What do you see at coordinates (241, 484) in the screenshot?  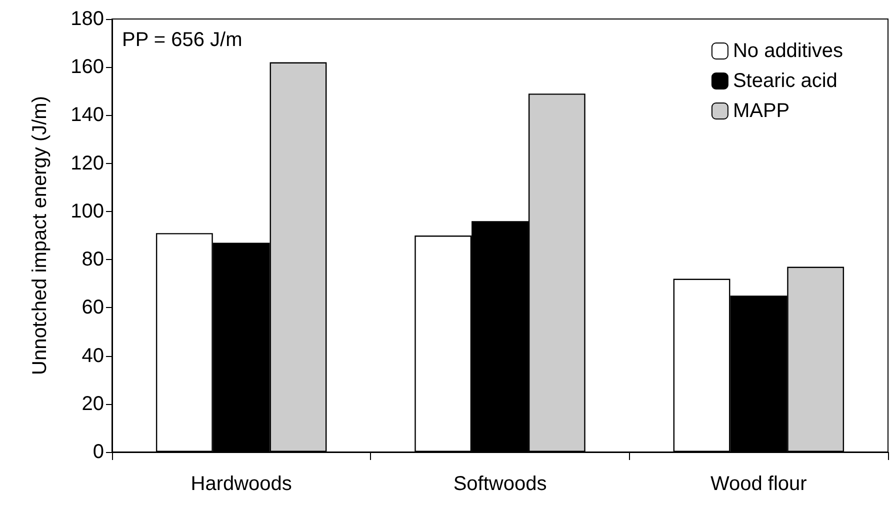 I see `x-tick-label: Hardwoods` at bounding box center [241, 484].